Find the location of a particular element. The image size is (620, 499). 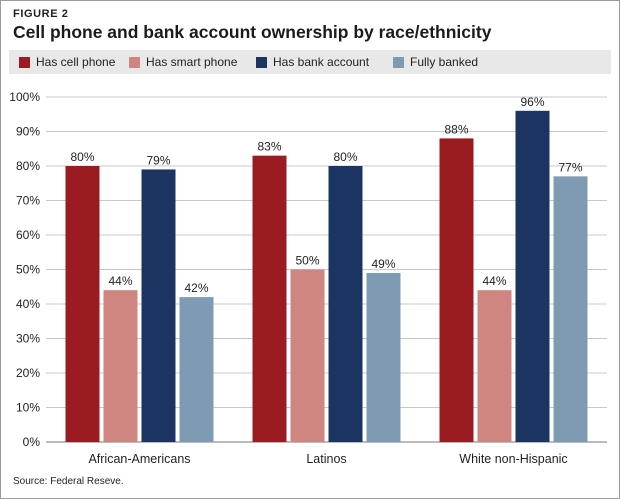

legend-label-has-cell-phone: Has cell phone is located at coordinates (76, 62).